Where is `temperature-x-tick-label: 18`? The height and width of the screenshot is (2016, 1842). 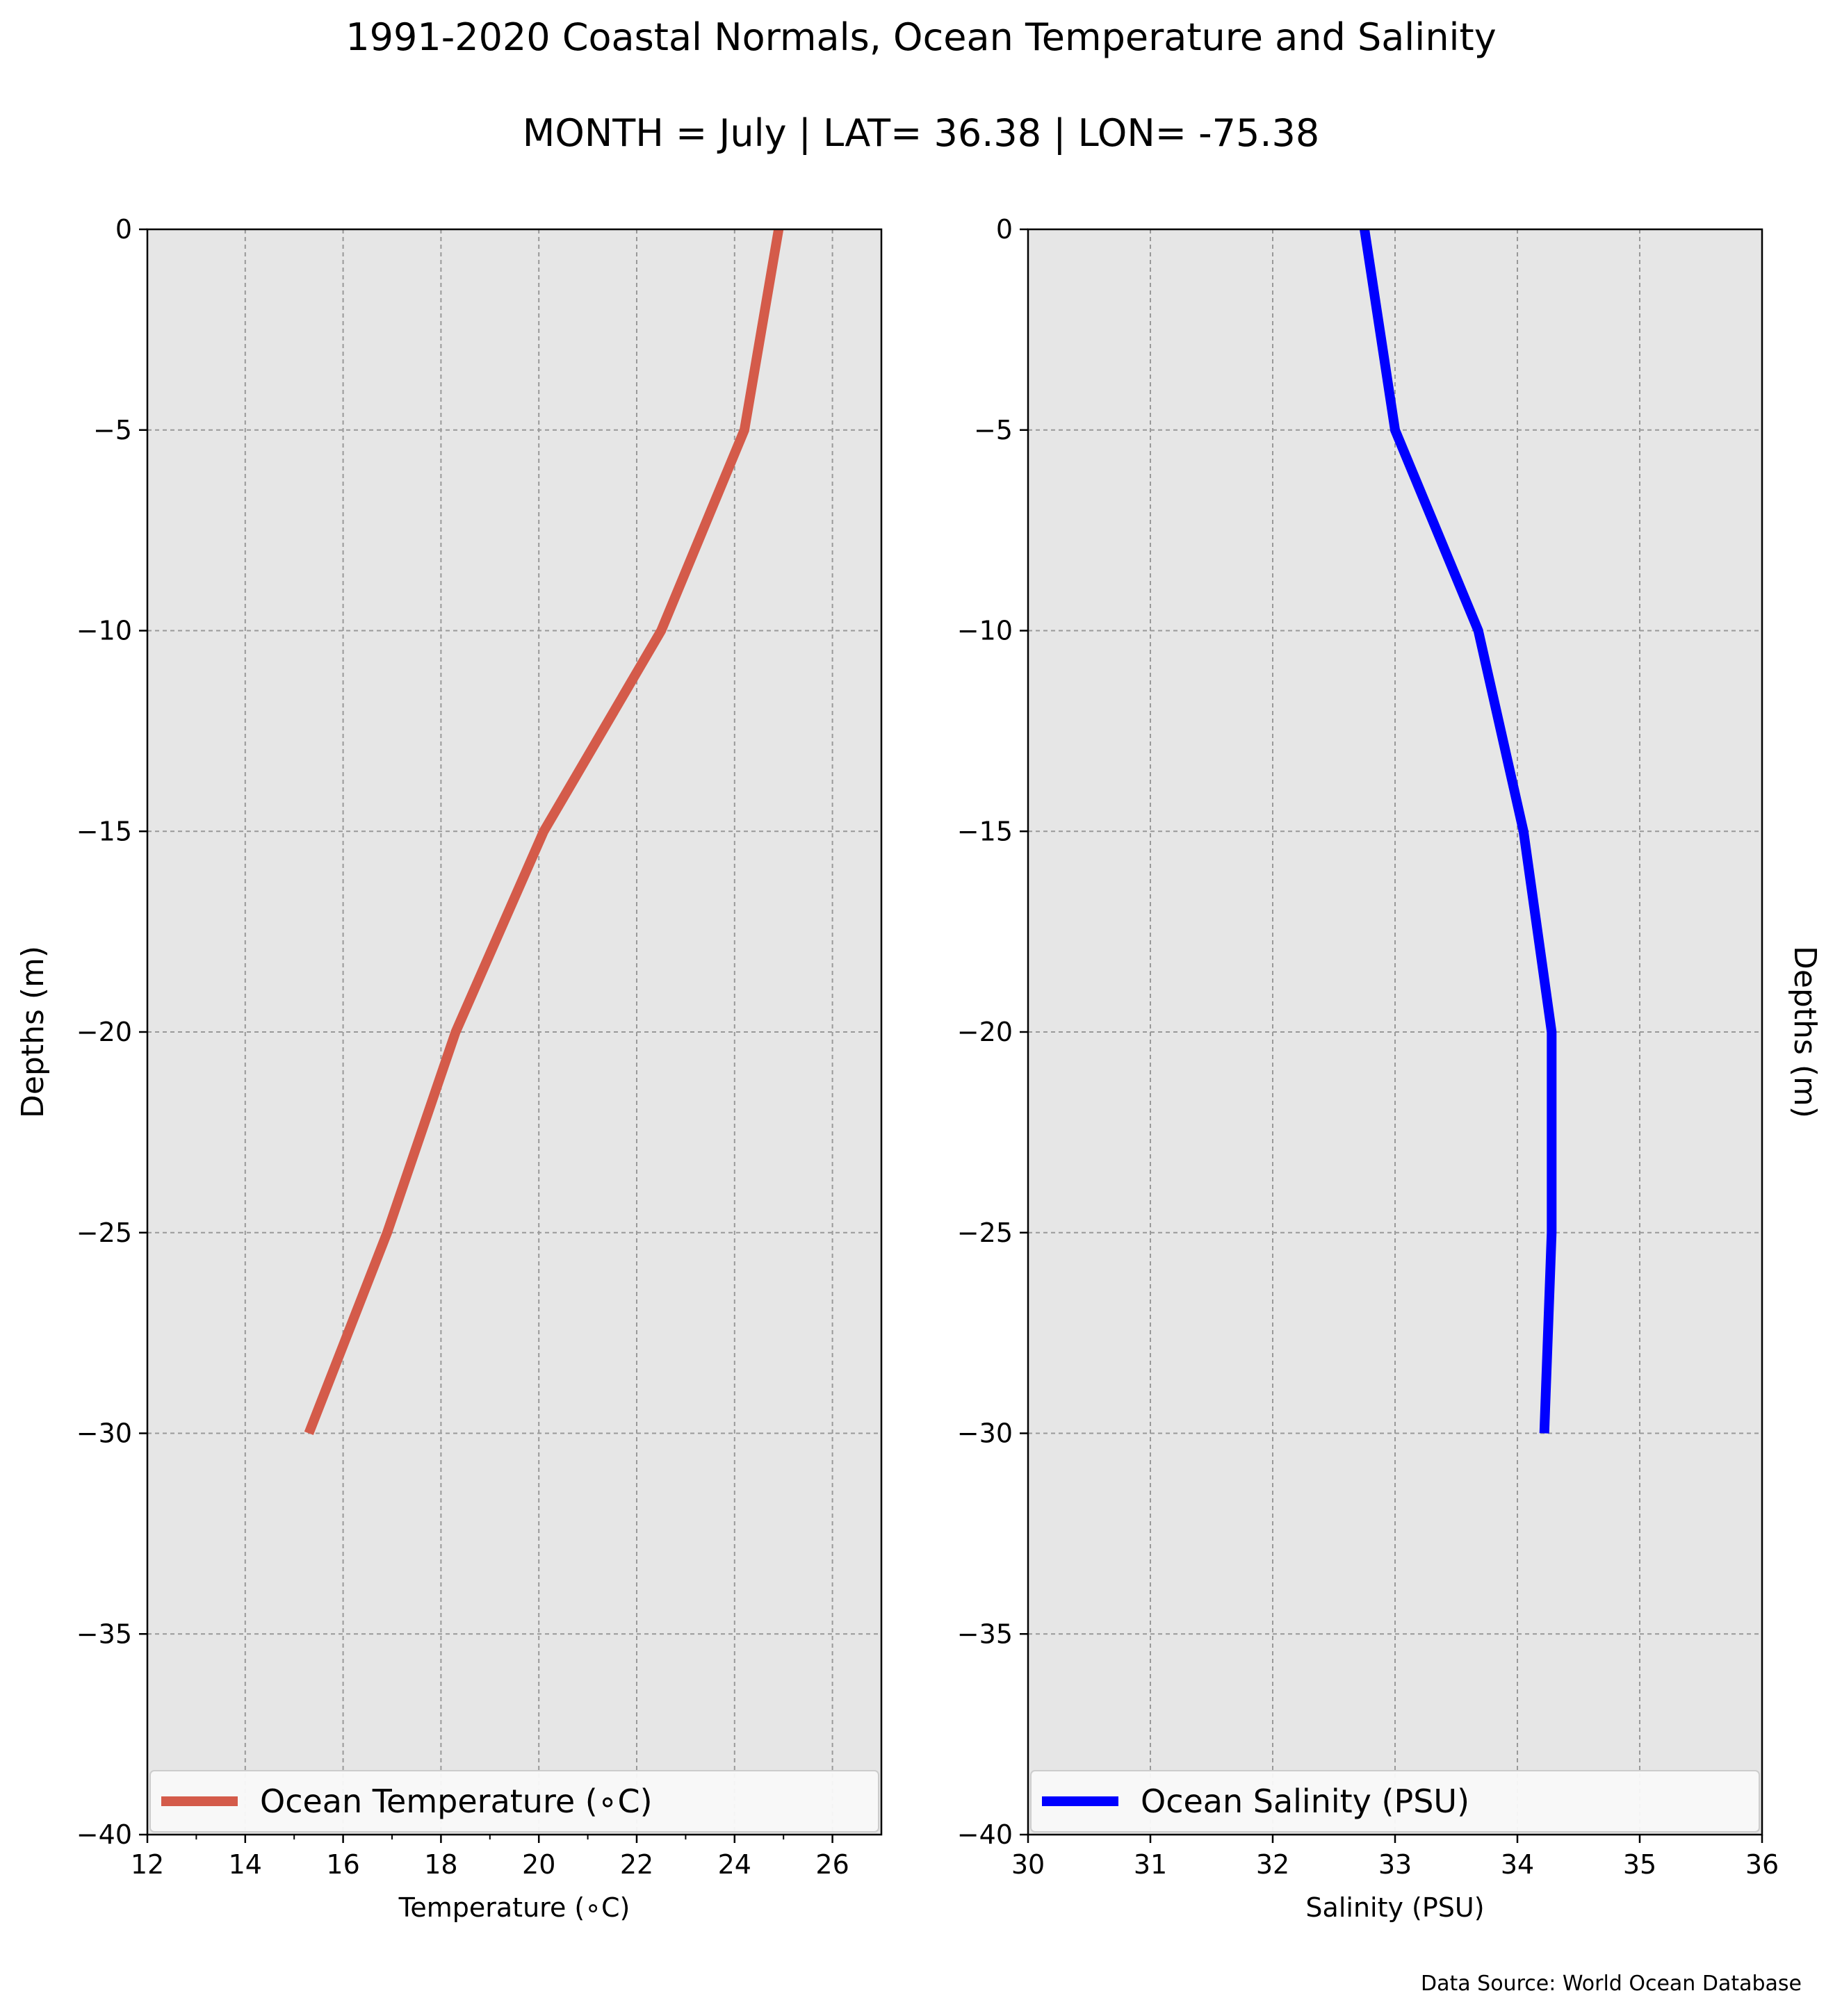 temperature-x-tick-label: 18 is located at coordinates (441, 1865).